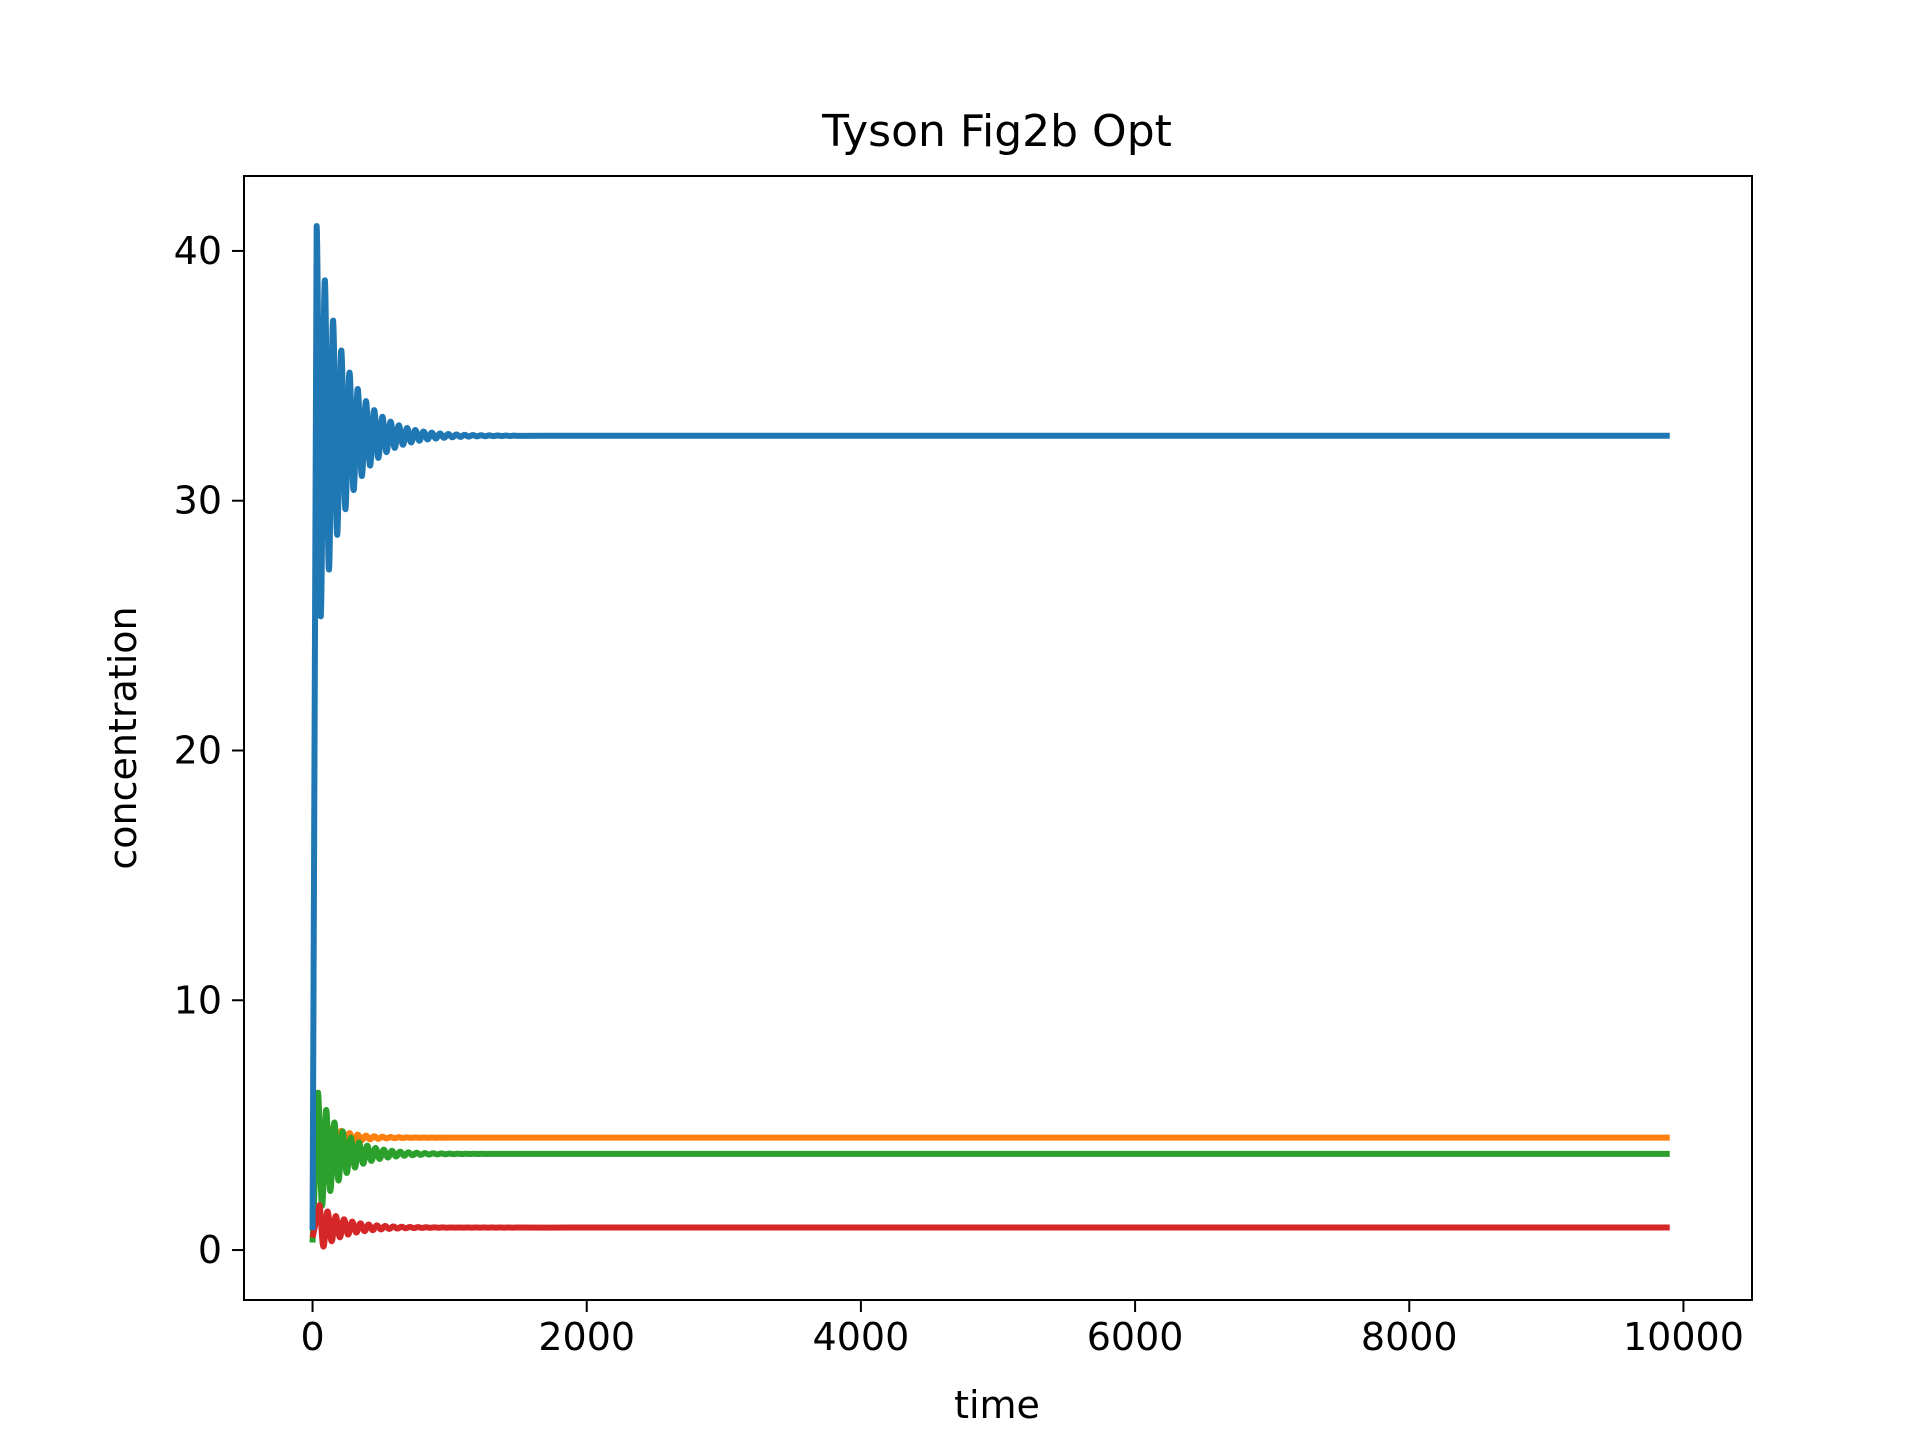 The height and width of the screenshot is (1440, 1920). What do you see at coordinates (997, 1405) in the screenshot?
I see `x-axis-label: time` at bounding box center [997, 1405].